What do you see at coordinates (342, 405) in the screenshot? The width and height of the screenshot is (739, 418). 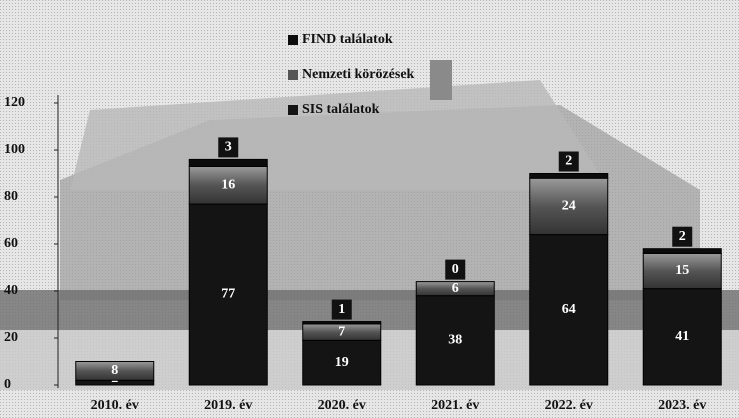 I see `x-tick-label: 2020. év` at bounding box center [342, 405].